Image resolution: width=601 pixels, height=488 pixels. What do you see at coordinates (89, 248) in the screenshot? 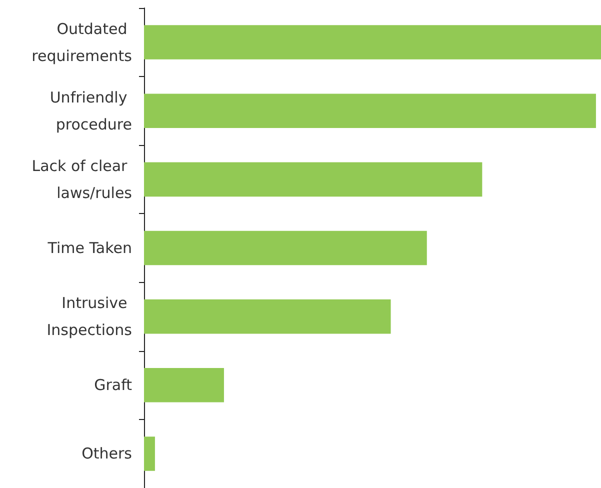
I see `y-tick-label: Time Taken` at bounding box center [89, 248].